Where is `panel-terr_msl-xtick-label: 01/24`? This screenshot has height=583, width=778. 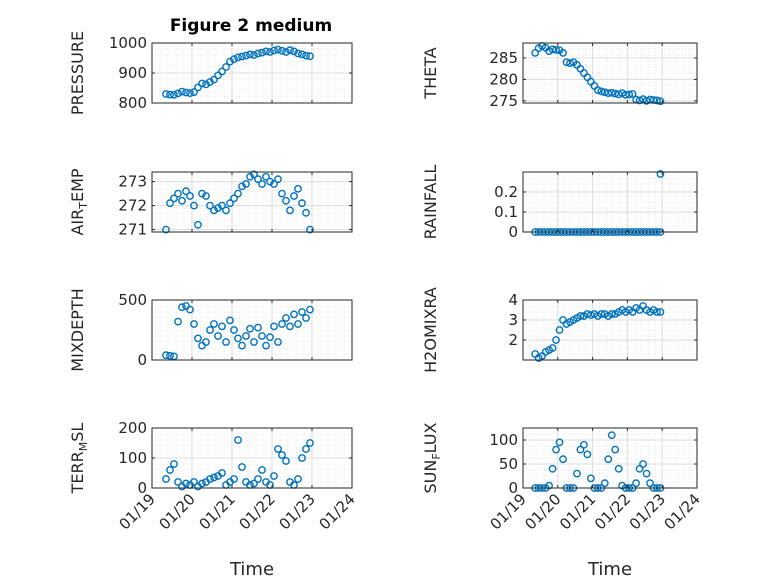
panel-terr_msl-xtick-label: 01/24 is located at coordinates (337, 511).